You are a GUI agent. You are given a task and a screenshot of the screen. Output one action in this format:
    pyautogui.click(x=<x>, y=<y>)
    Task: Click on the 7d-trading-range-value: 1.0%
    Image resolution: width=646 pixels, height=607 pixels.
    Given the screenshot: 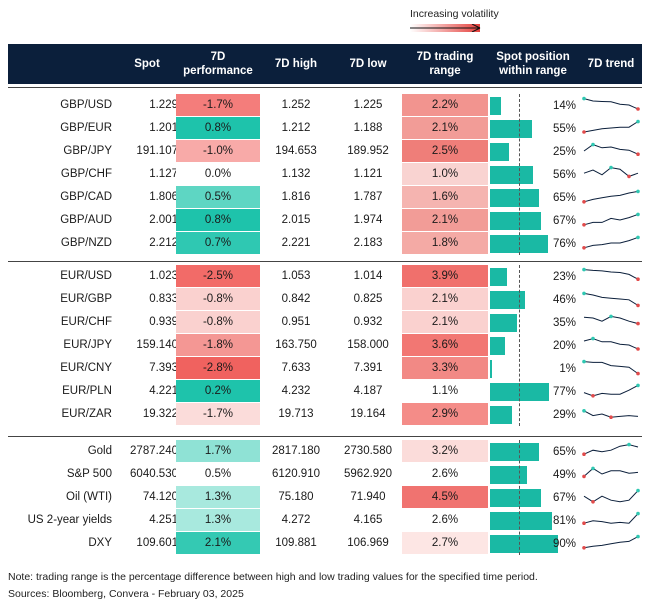 What is the action you would take?
    pyautogui.click(x=445, y=174)
    